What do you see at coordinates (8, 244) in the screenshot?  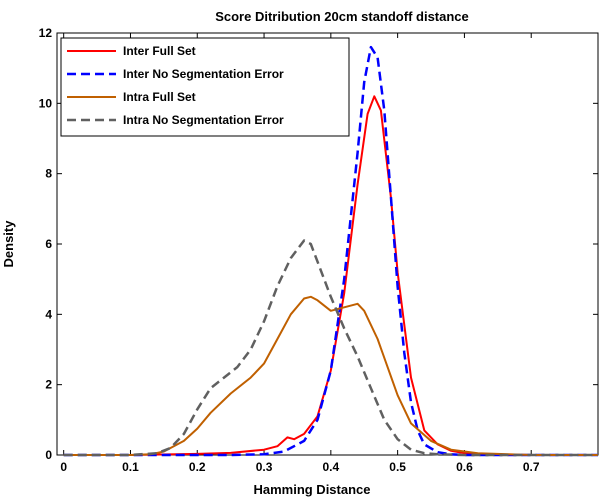 I see `y-axis-label: Density` at bounding box center [8, 244].